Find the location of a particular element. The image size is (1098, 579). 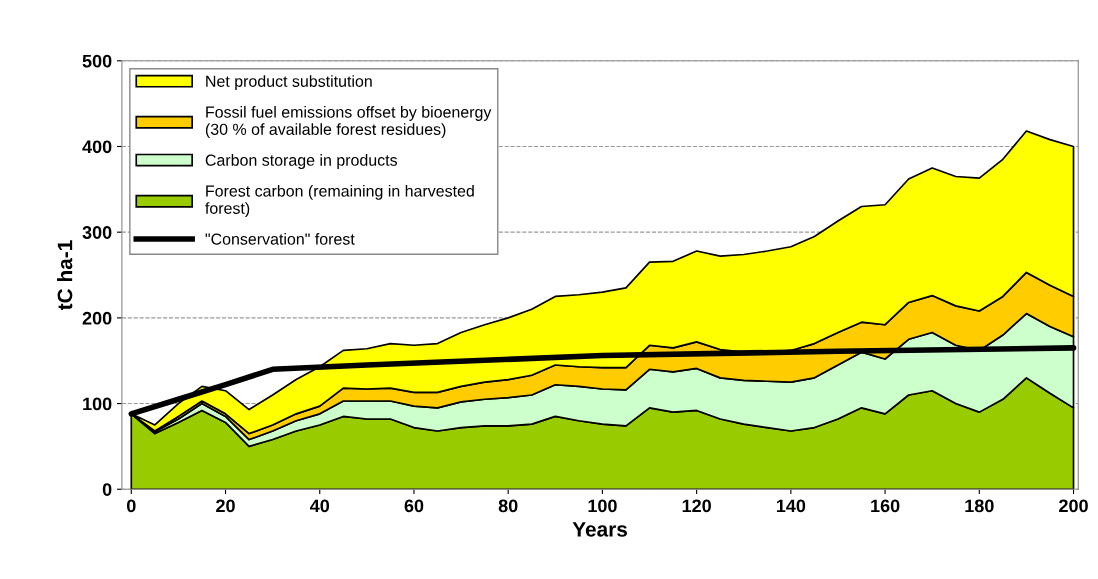

x-tick-label: 120 is located at coordinates (696, 506).